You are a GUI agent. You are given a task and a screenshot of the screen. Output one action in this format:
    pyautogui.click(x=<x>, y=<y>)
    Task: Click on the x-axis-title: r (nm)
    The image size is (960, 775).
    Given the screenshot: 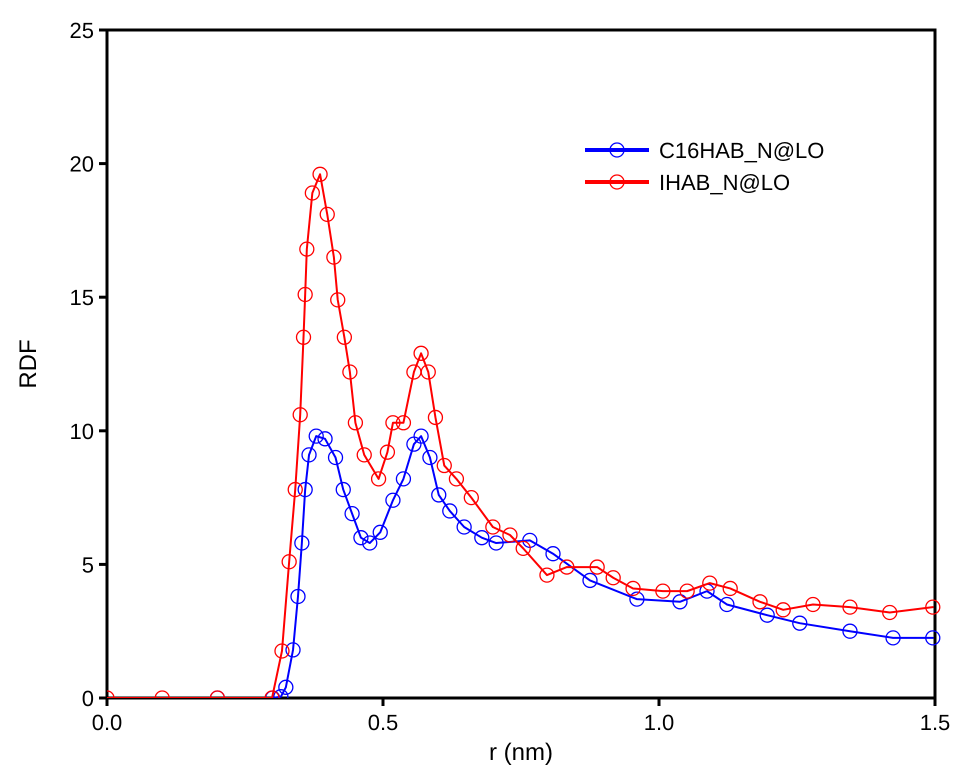 What is the action you would take?
    pyautogui.click(x=521, y=752)
    